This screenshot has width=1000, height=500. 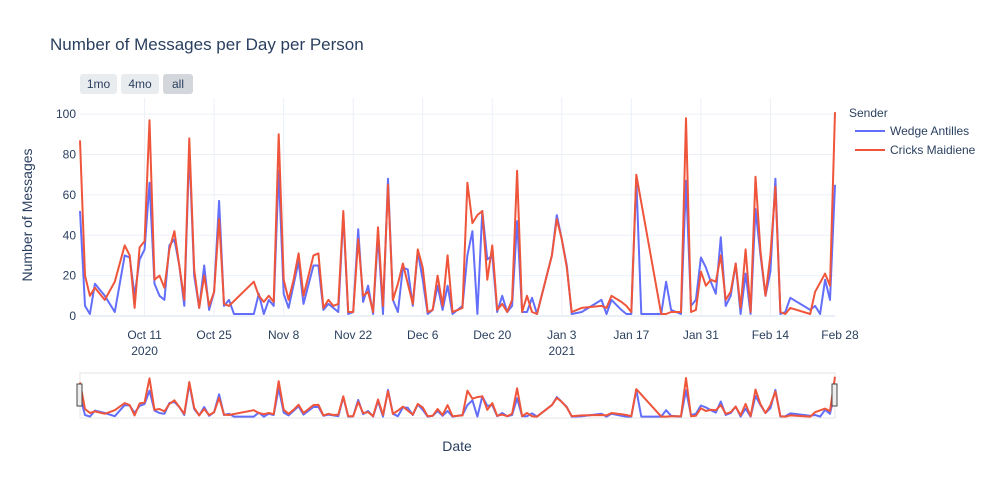 I want to click on legend-item-cricks-maidiene: Cricks Maidiene, so click(x=915, y=150).